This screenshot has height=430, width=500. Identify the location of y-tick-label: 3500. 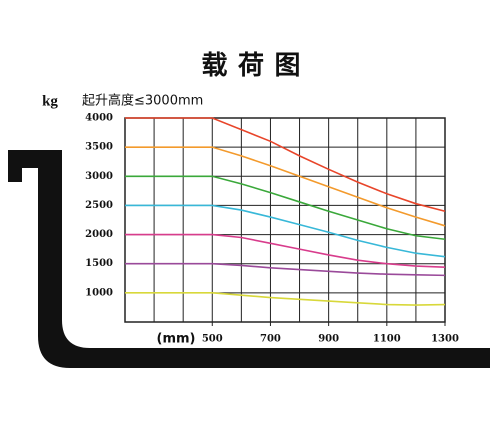
(99, 147).